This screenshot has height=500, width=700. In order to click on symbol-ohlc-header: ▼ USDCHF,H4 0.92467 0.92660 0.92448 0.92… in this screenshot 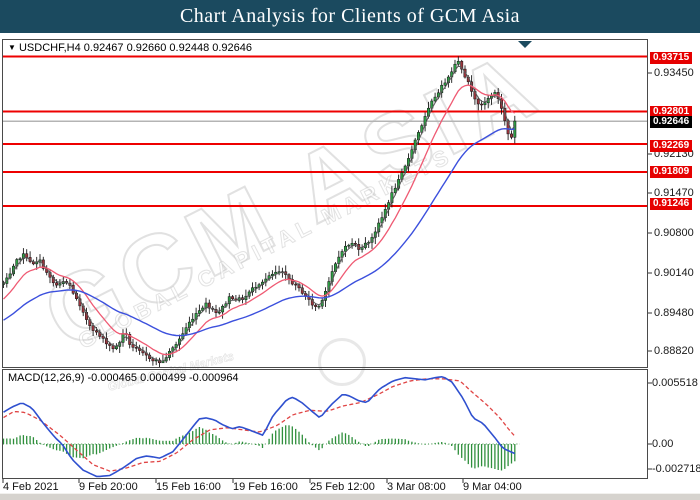, I will do `click(130, 48)`.